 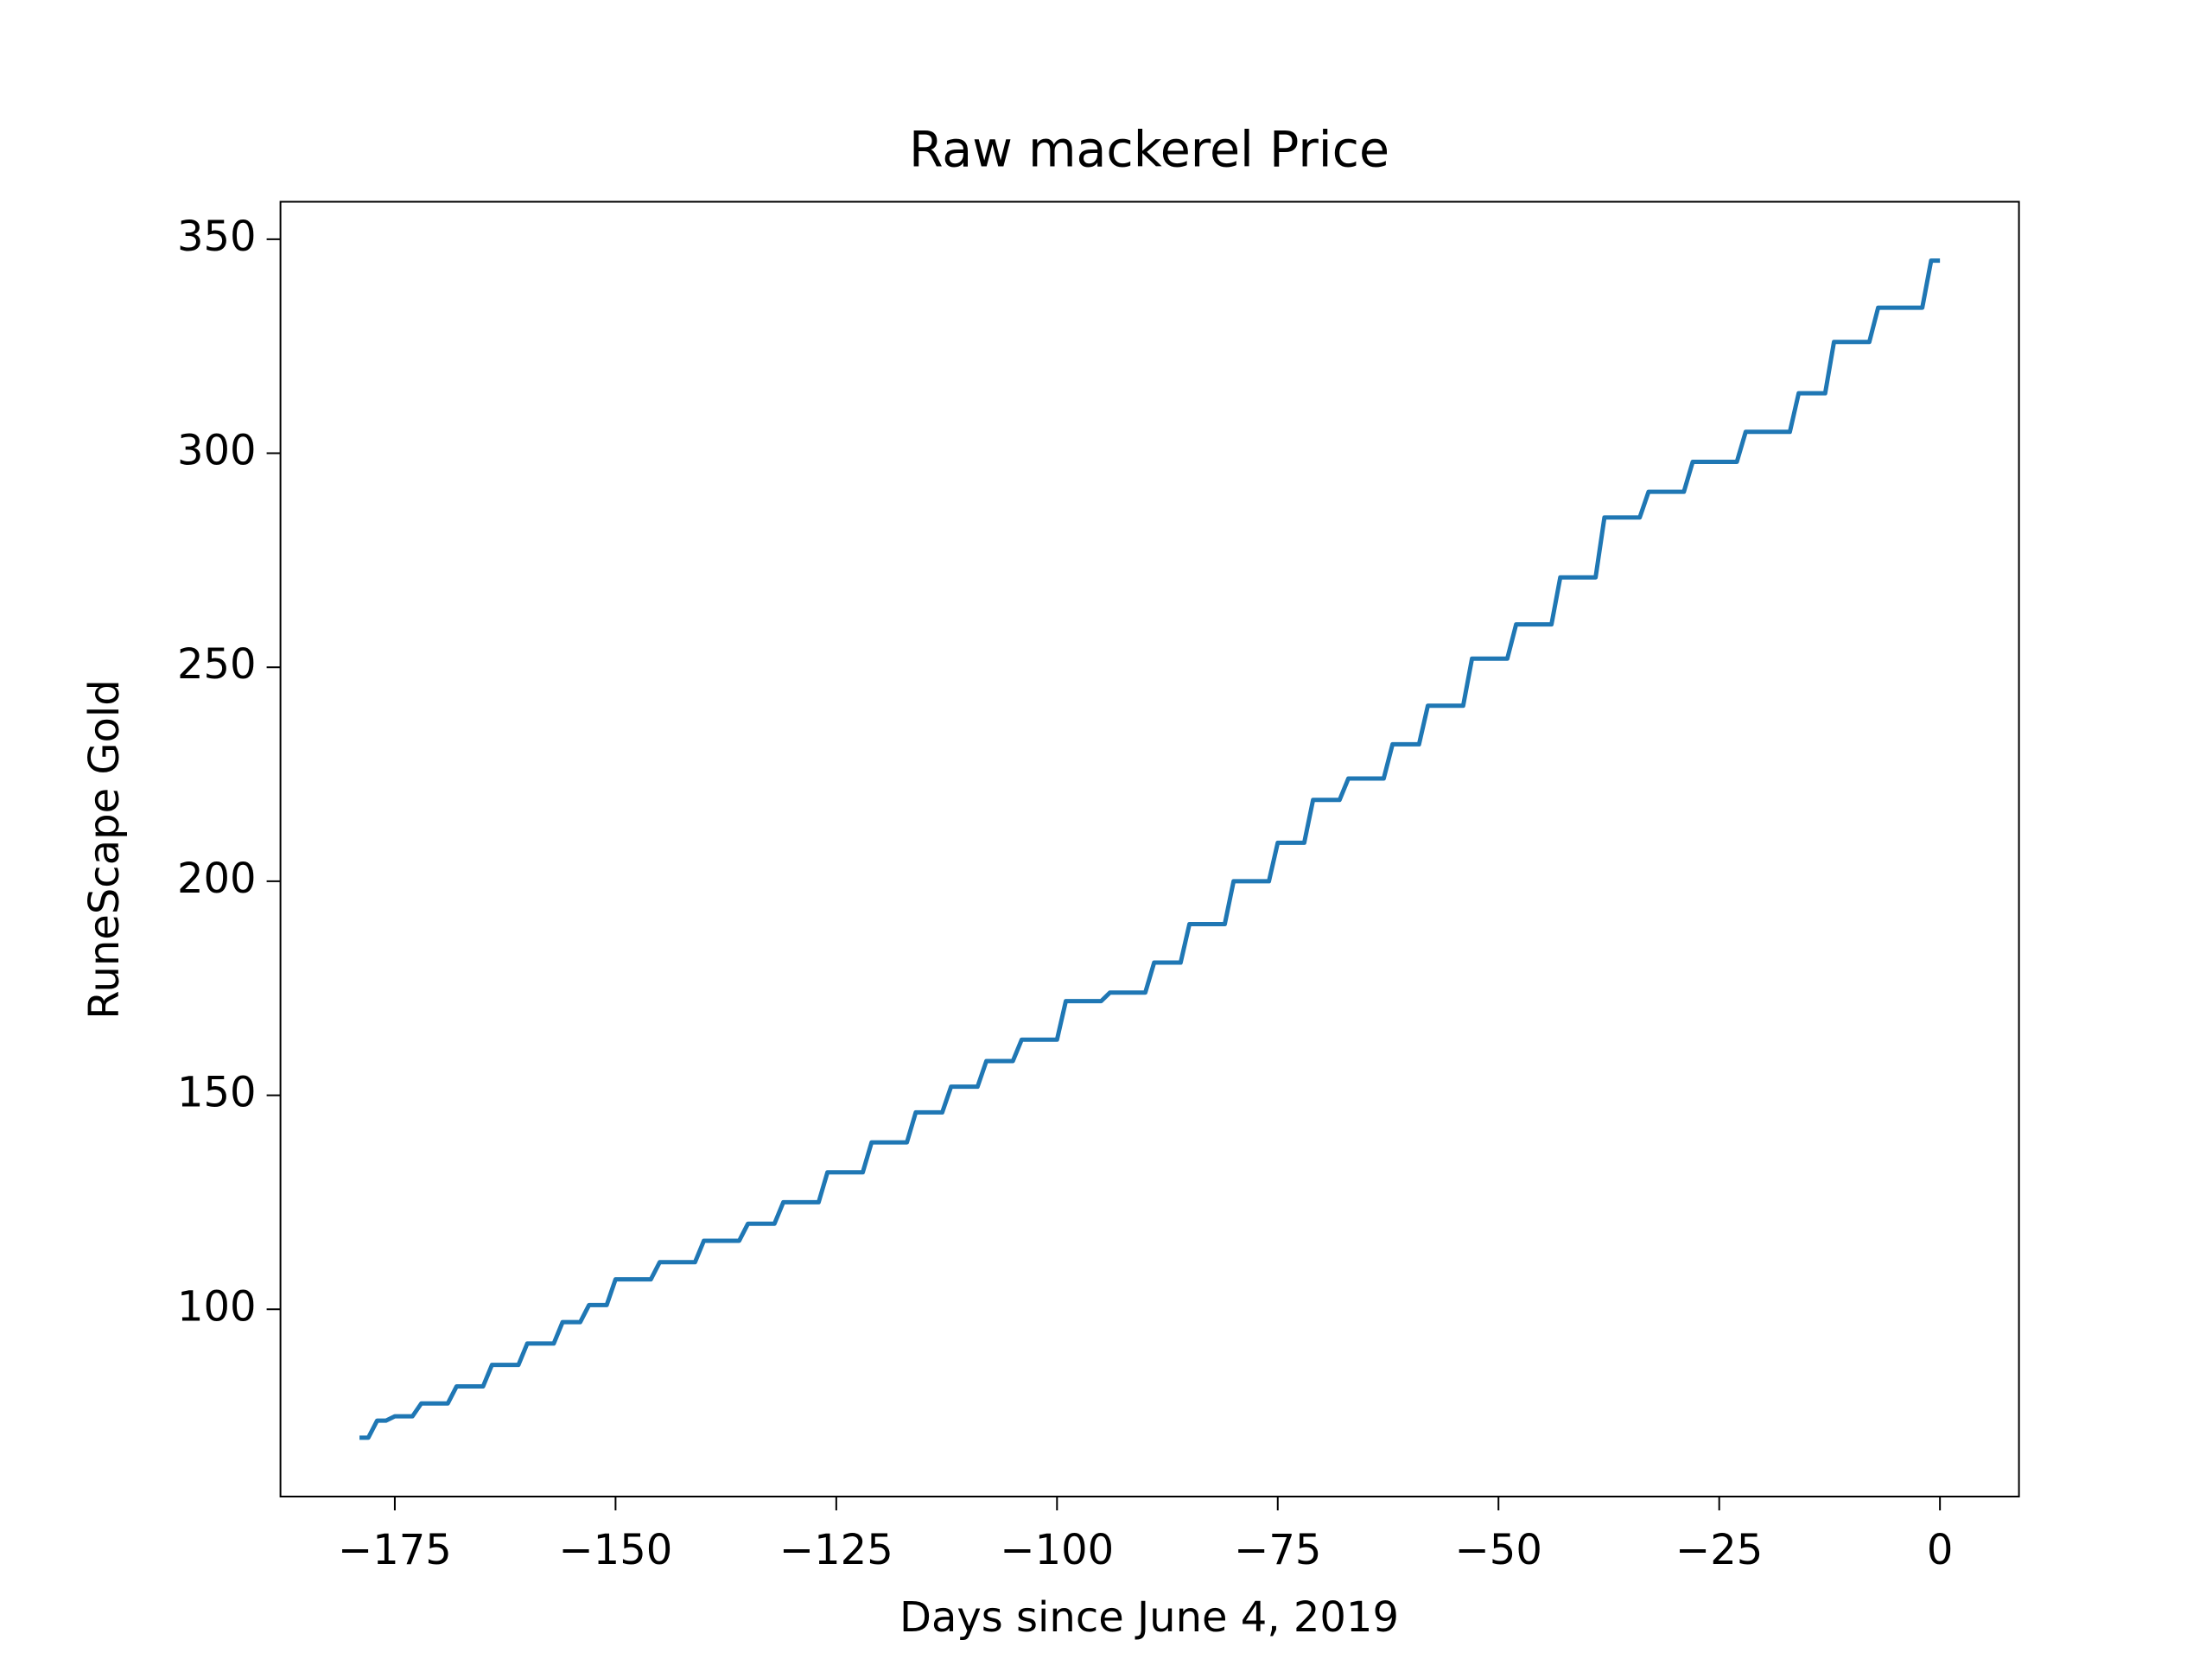 What do you see at coordinates (1149, 150) in the screenshot?
I see `chart-title: Raw mackerel Price` at bounding box center [1149, 150].